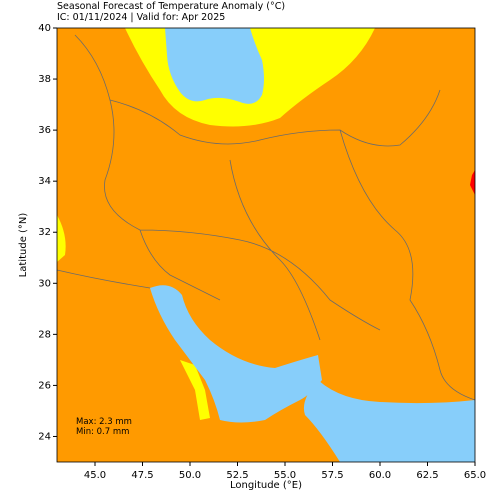 The width and height of the screenshot is (500, 496). I want to click on y-tick-label: 26, so click(44, 385).